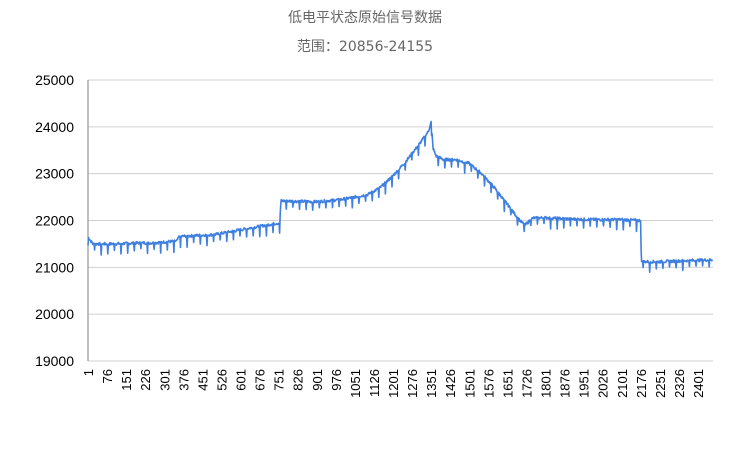 The width and height of the screenshot is (730, 449). Describe the element at coordinates (565, 383) in the screenshot. I see `x-tick-label: 1876` at that location.